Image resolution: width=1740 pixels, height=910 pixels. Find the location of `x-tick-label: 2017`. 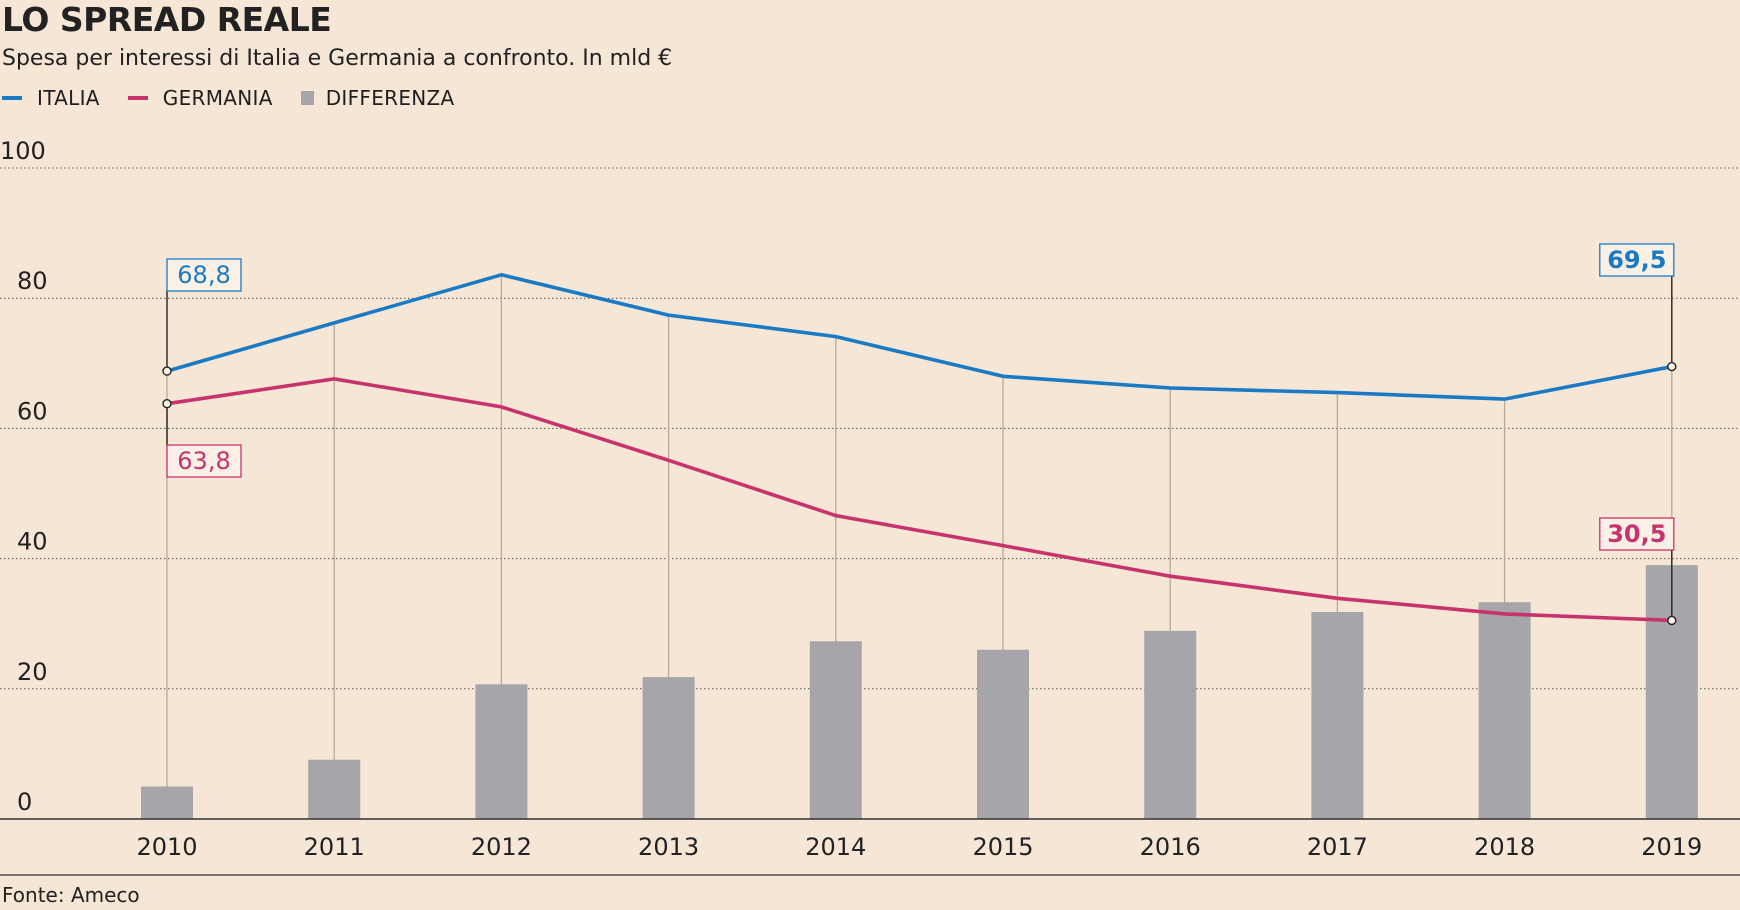

x-tick-label: 2017 is located at coordinates (1337, 847).